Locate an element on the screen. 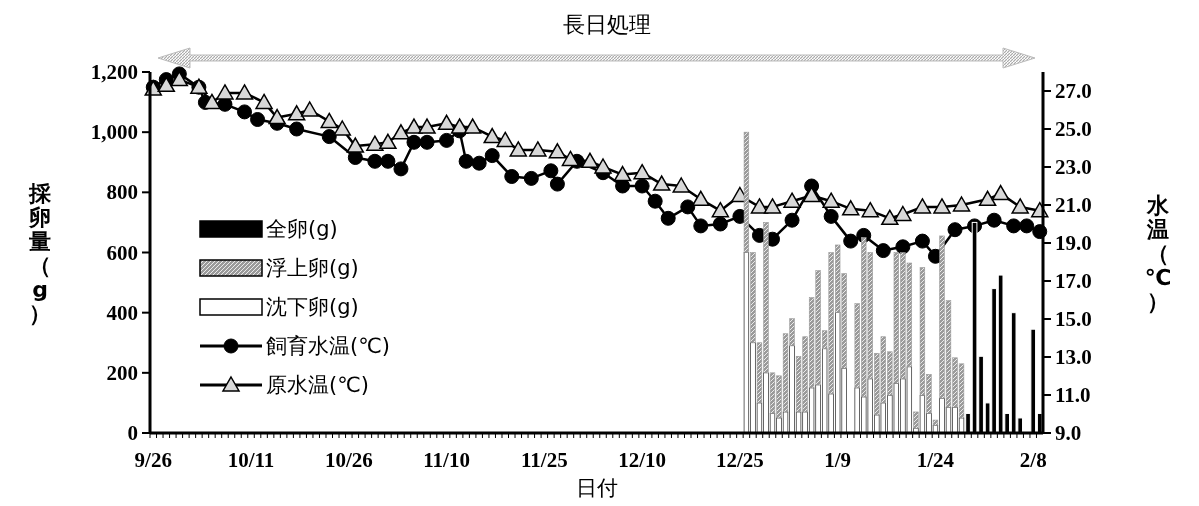  y2-tick-label: 21.0 is located at coordinates (1073, 205).